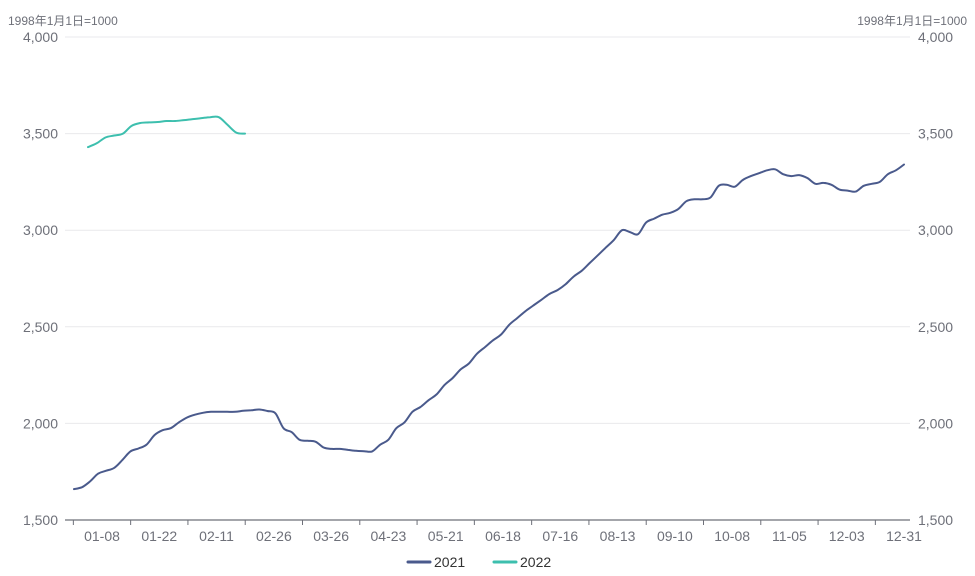  What do you see at coordinates (935, 520) in the screenshot?
I see `y-tick-label-right: 1,500` at bounding box center [935, 520].